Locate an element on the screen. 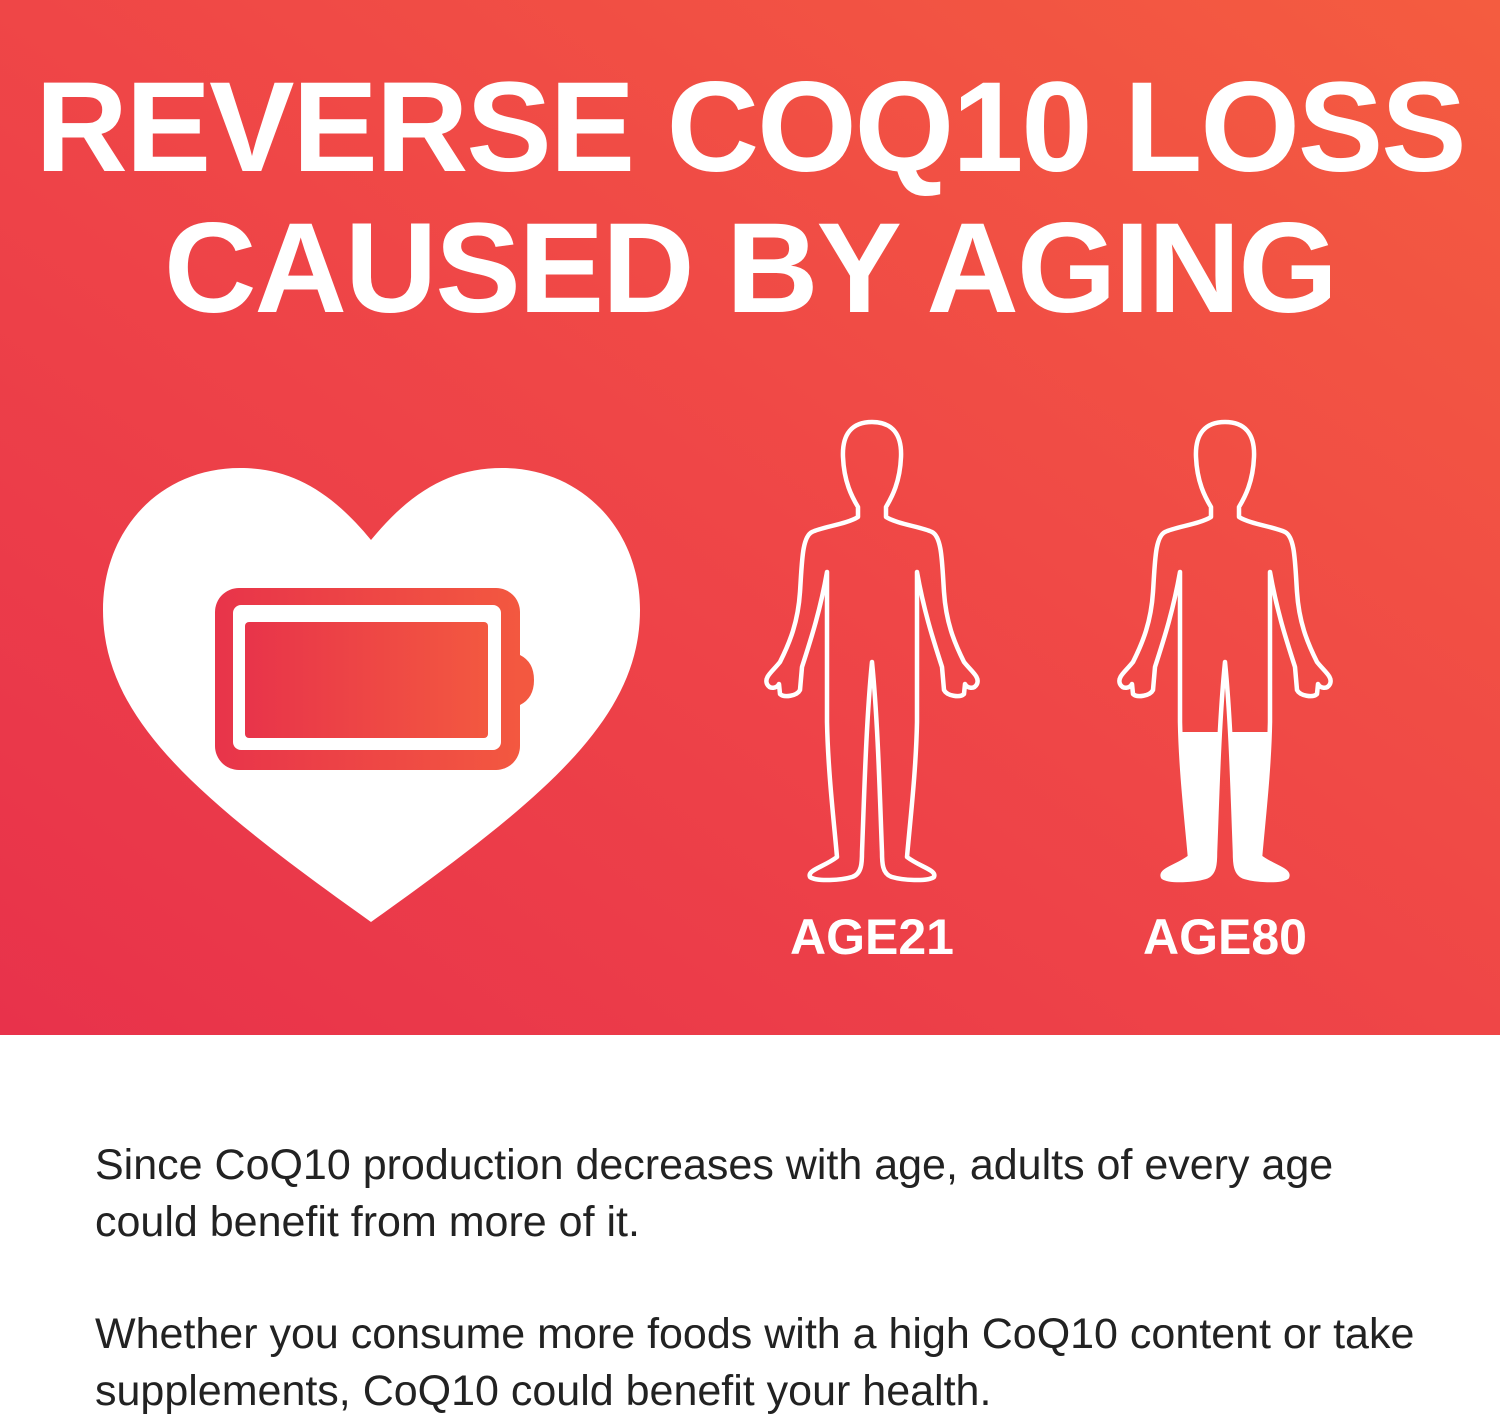 Image resolution: width=1500 pixels, height=1420 pixels. age-80-label: AGE80 is located at coordinates (1225, 937).